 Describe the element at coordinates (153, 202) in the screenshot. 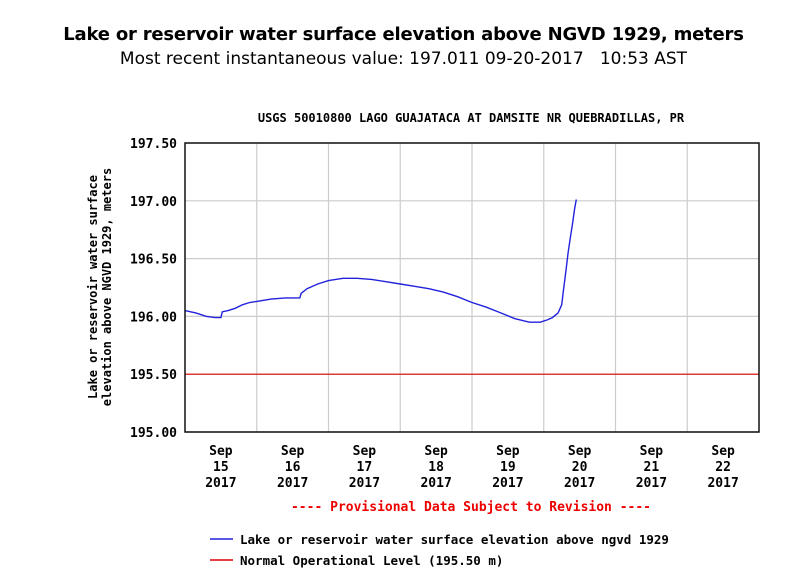

I see `y-tick-label: 197.00` at that location.